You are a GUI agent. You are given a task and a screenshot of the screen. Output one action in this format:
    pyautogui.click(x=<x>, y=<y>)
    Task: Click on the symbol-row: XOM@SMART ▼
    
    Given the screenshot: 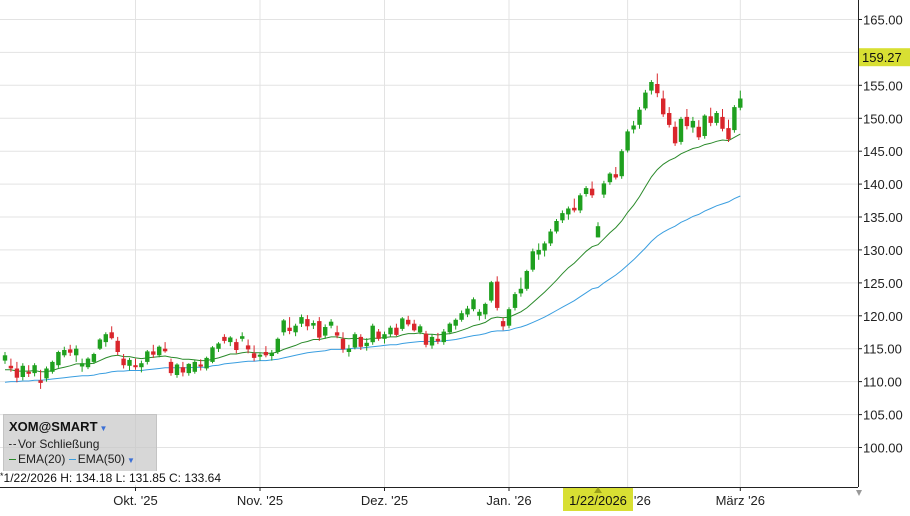 What is the action you would take?
    pyautogui.click(x=80, y=427)
    